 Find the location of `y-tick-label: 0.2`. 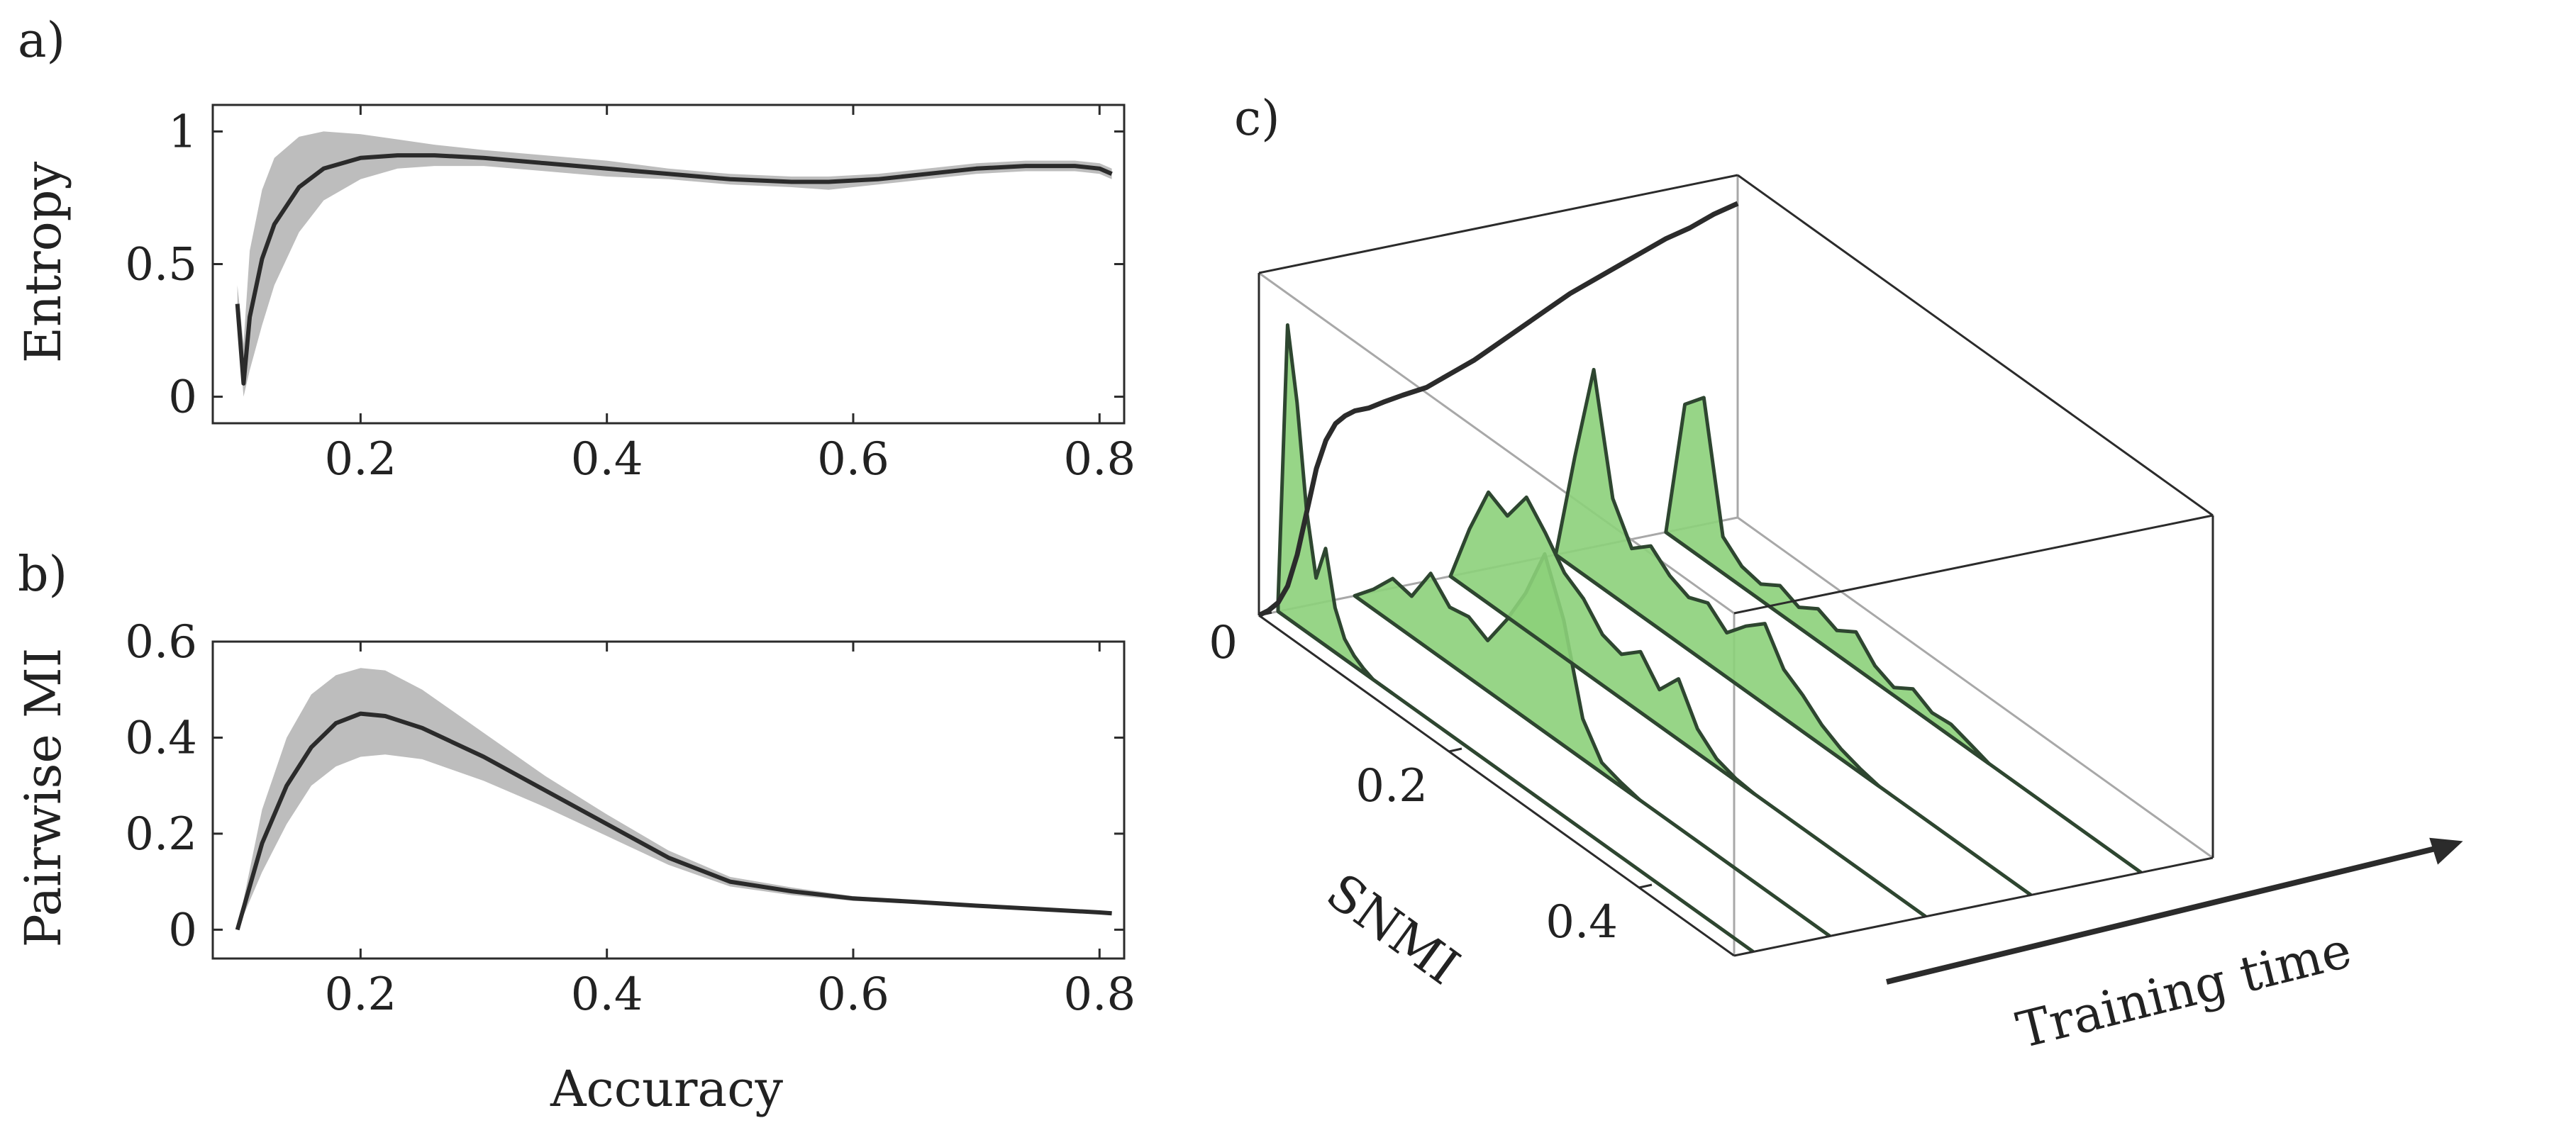

y-tick-label: 0.2 is located at coordinates (161, 834).